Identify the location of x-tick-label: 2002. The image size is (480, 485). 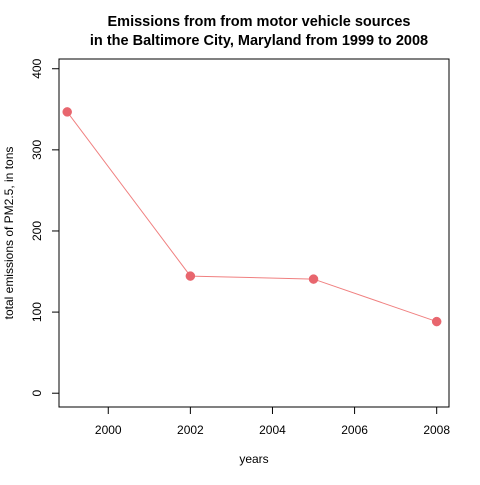
(190, 430).